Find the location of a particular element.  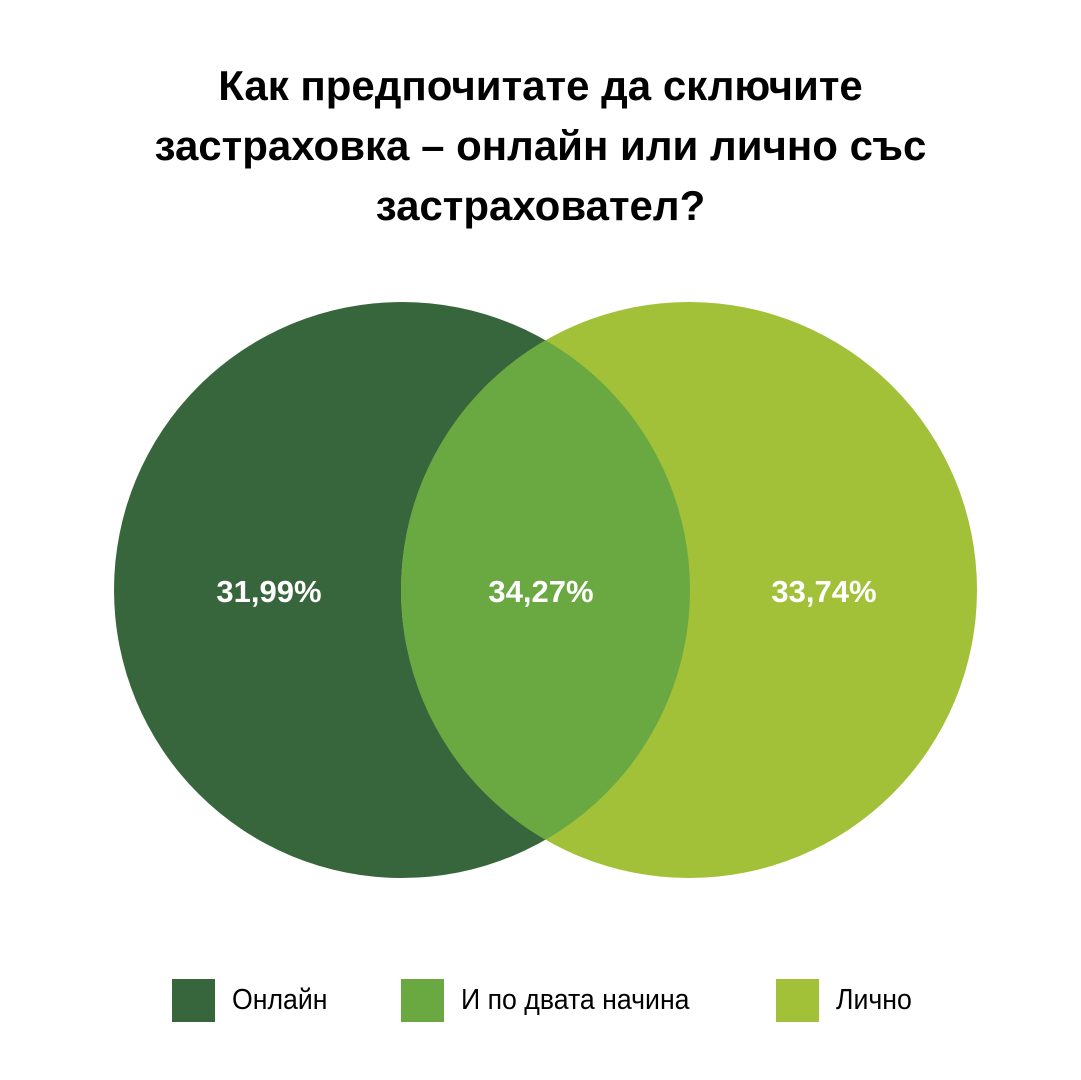

both-value-label: 34,27% is located at coordinates (540, 591).